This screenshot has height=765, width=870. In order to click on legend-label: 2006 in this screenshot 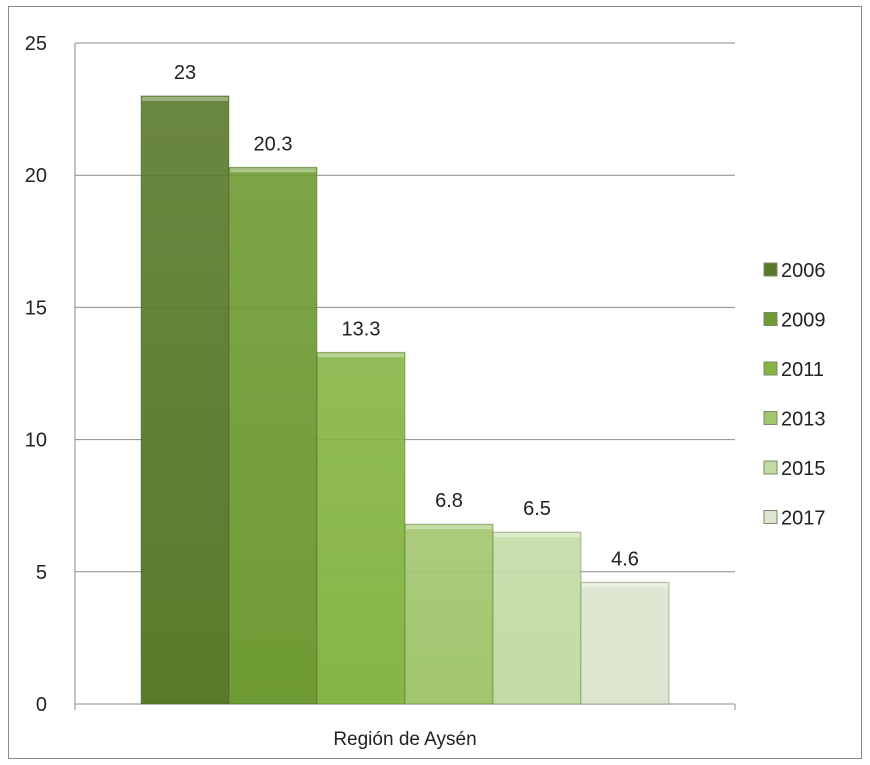, I will do `click(803, 271)`.